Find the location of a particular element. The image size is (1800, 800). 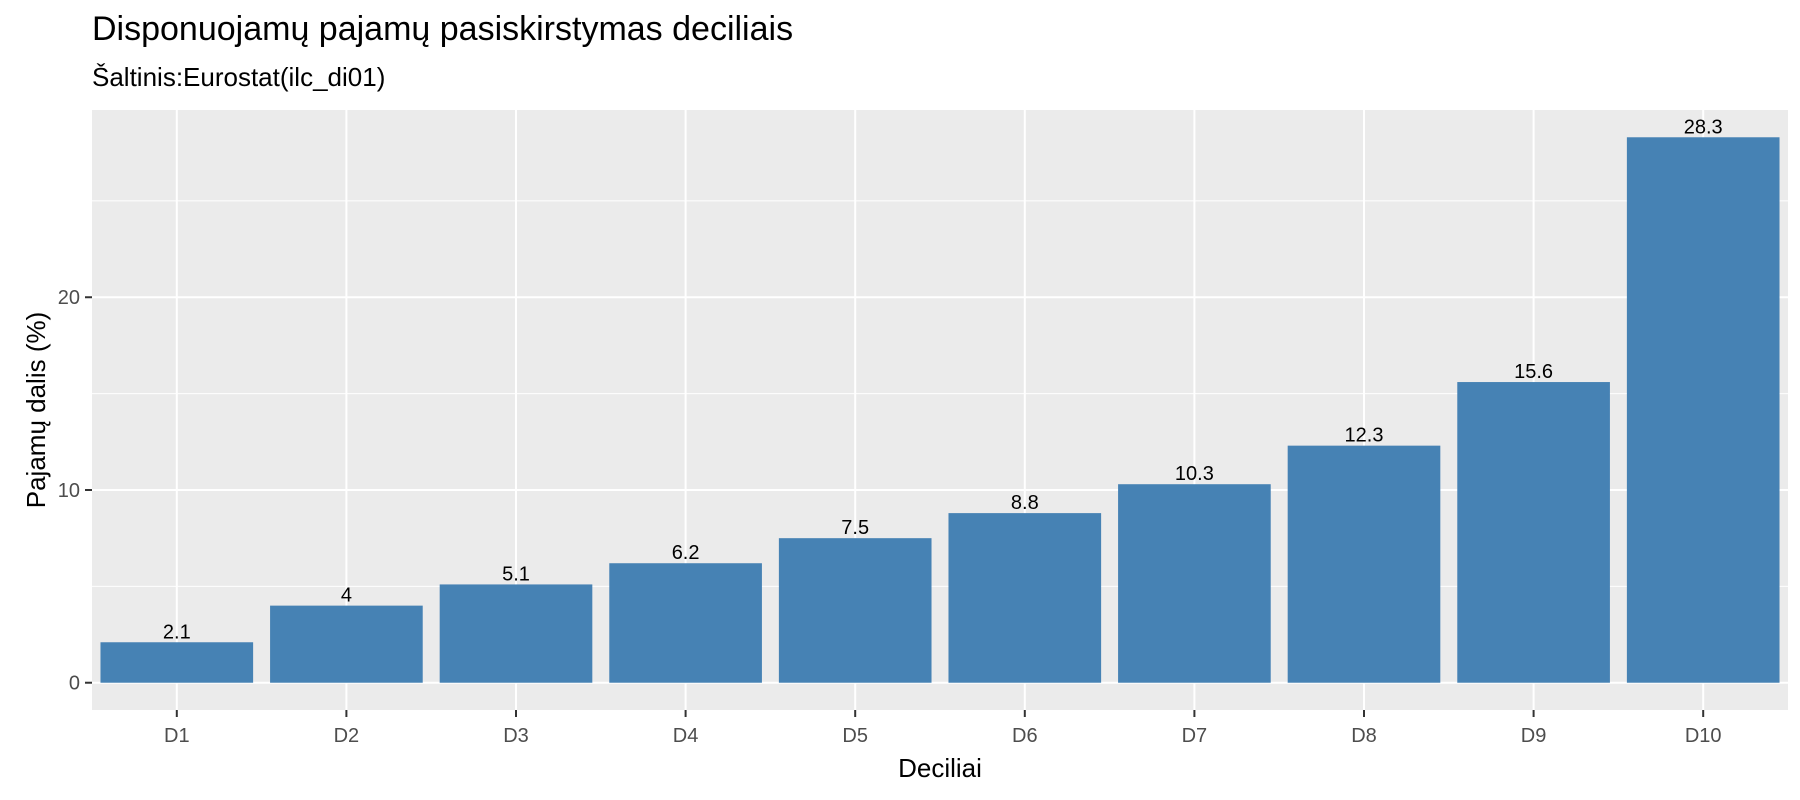

bar-d6 is located at coordinates (1025, 598).